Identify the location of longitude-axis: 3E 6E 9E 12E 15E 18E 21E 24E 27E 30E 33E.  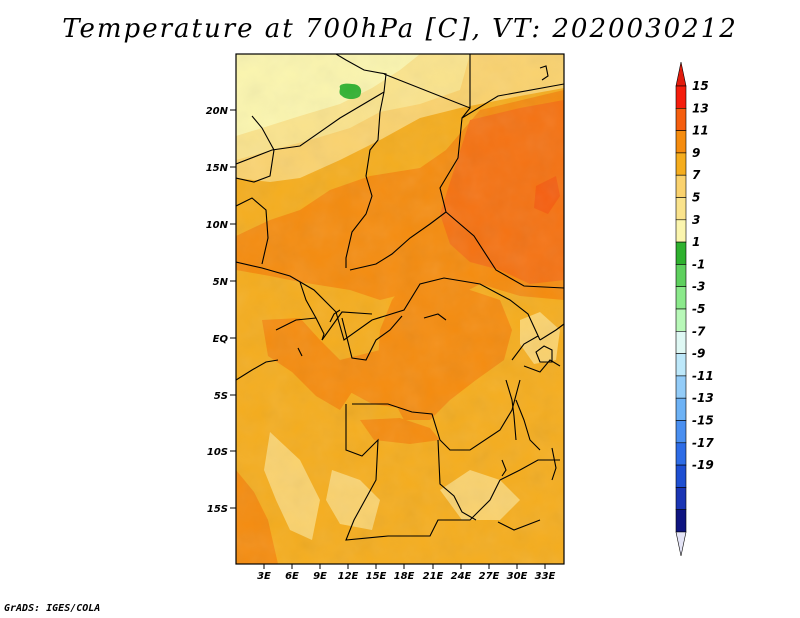
(406, 573).